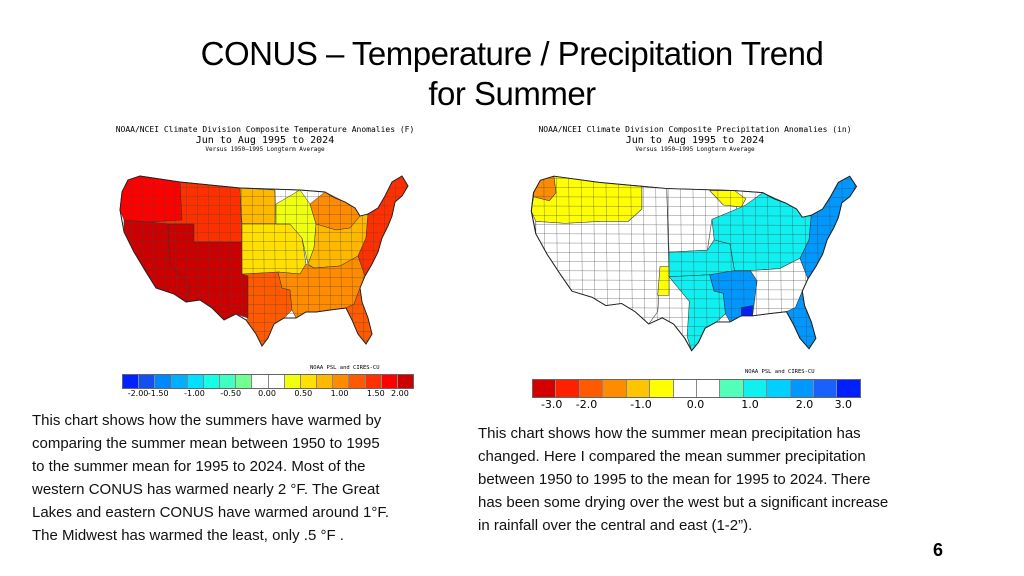 The width and height of the screenshot is (1024, 576). What do you see at coordinates (158, 393) in the screenshot?
I see `temperature-colorbar-tick-label: -1.50` at bounding box center [158, 393].